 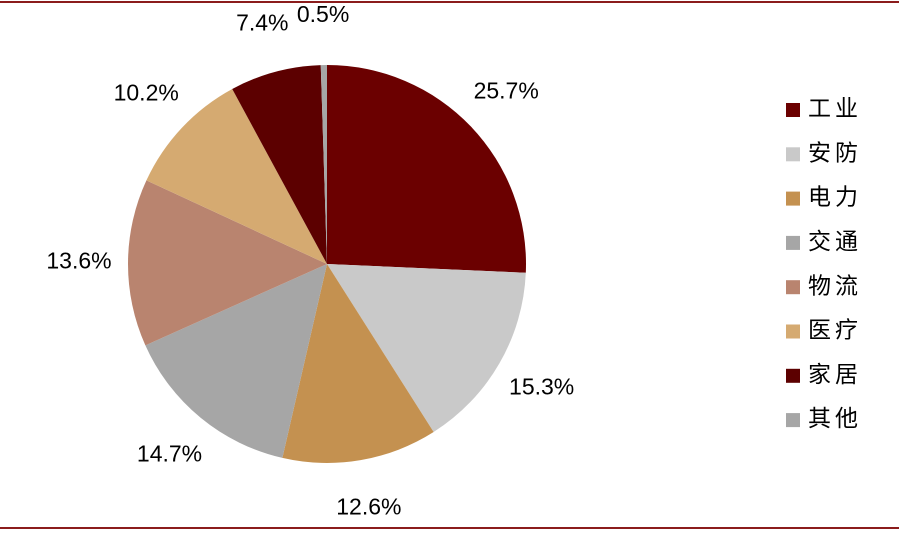 I want to click on data-label: 12.6%, so click(x=368, y=507).